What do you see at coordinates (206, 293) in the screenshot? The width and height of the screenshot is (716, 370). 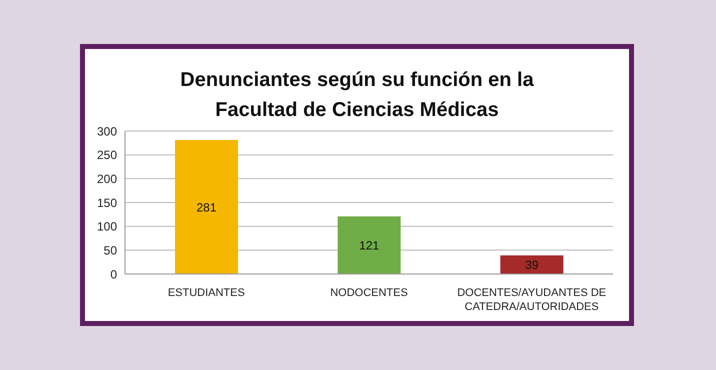 I see `x-tick-label: ESTUDIANTES` at bounding box center [206, 293].